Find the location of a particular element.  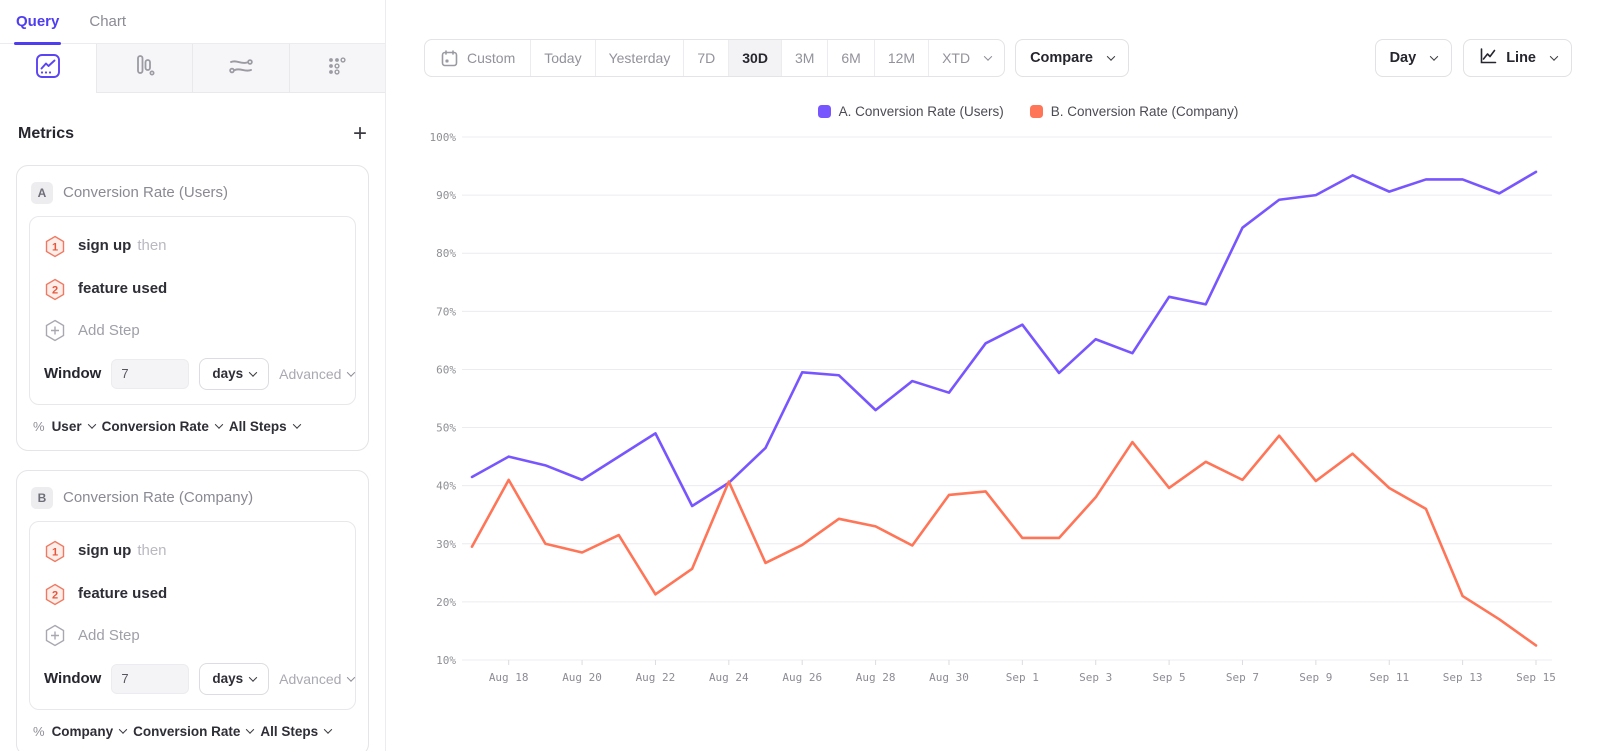

tab-query: Query is located at coordinates (37, 29).